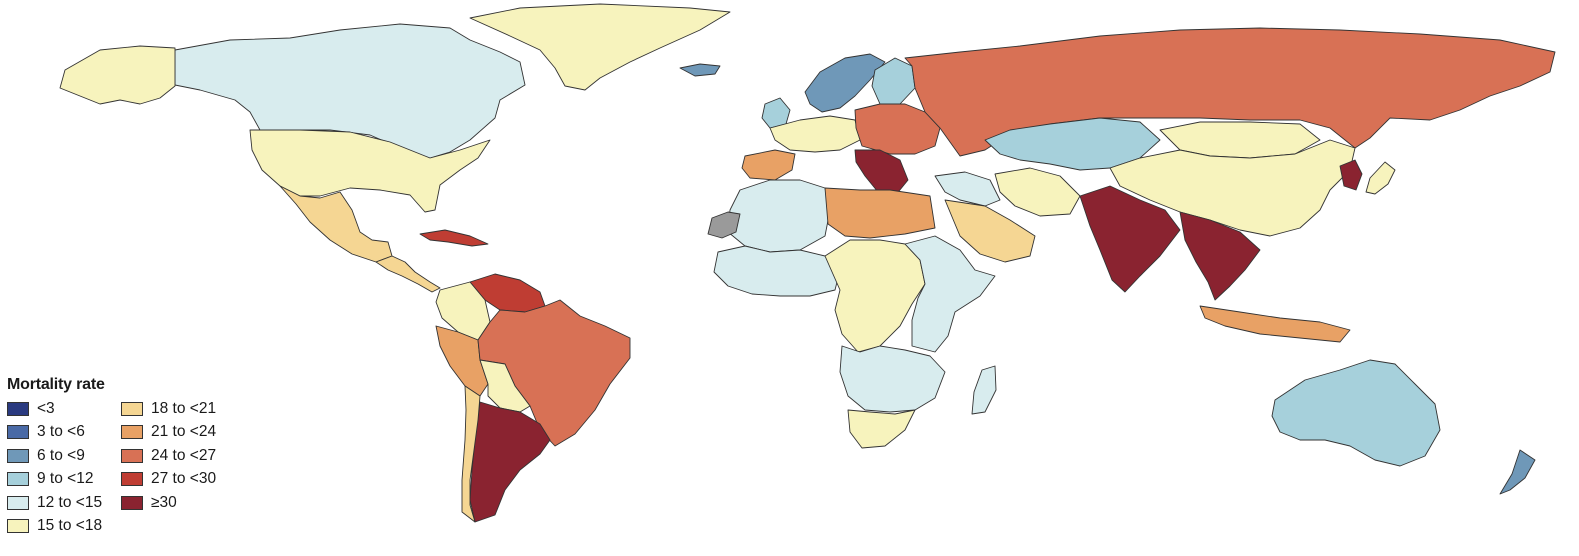  Describe the element at coordinates (990, 231) in the screenshot. I see `region-arabia` at that location.